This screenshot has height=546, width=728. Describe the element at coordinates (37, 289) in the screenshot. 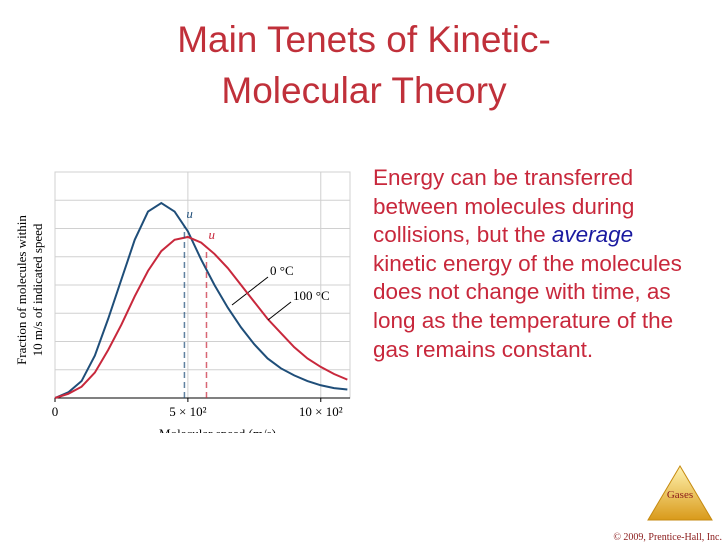

I see `y-axis-label: 10 m/s of indicated speed` at that location.